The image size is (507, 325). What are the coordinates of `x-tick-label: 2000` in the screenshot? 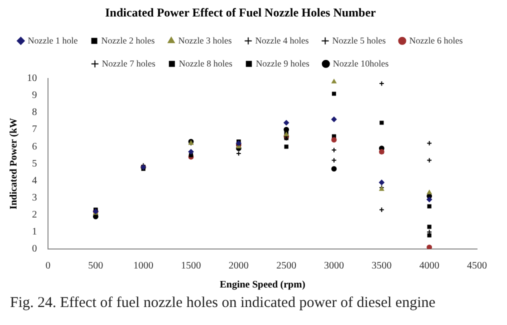 It's located at (238, 266).